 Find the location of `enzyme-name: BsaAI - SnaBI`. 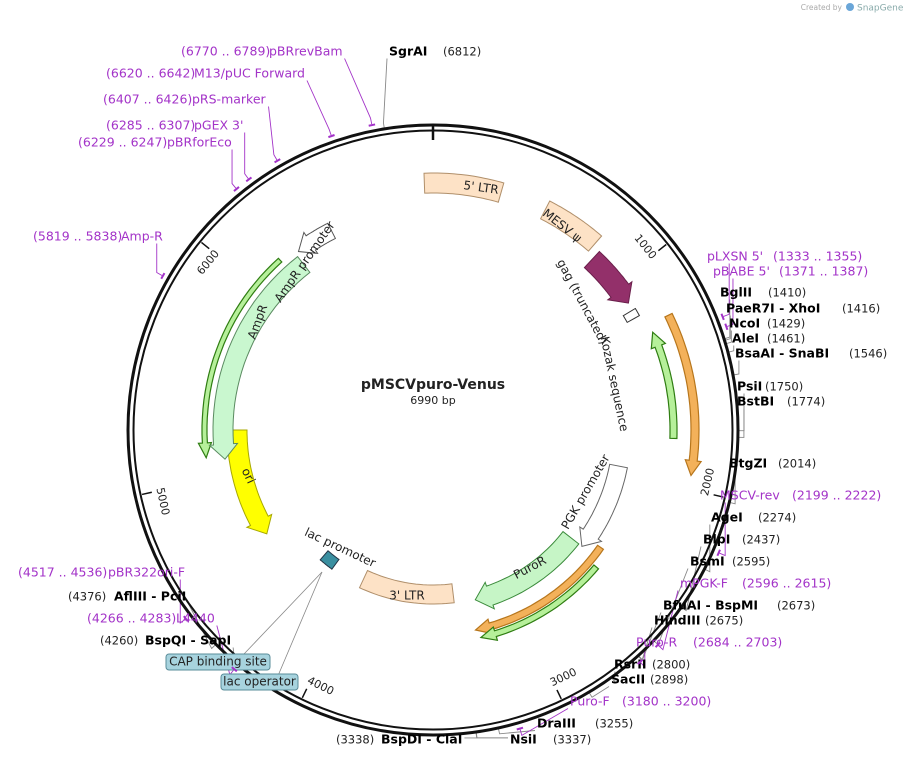

enzyme-name: BsaAI - SnaBI is located at coordinates (782, 353).